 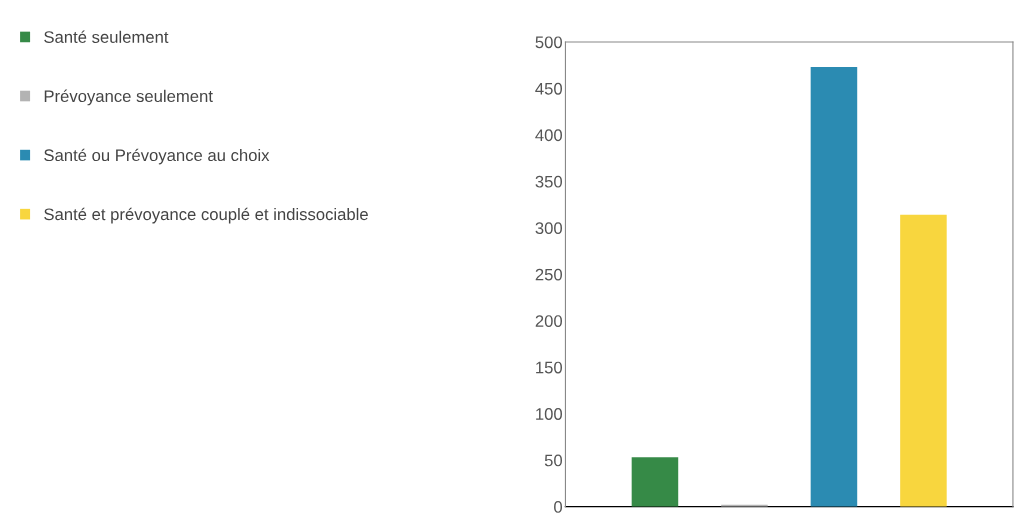 I want to click on y-tick-label: 200, so click(x=549, y=321).